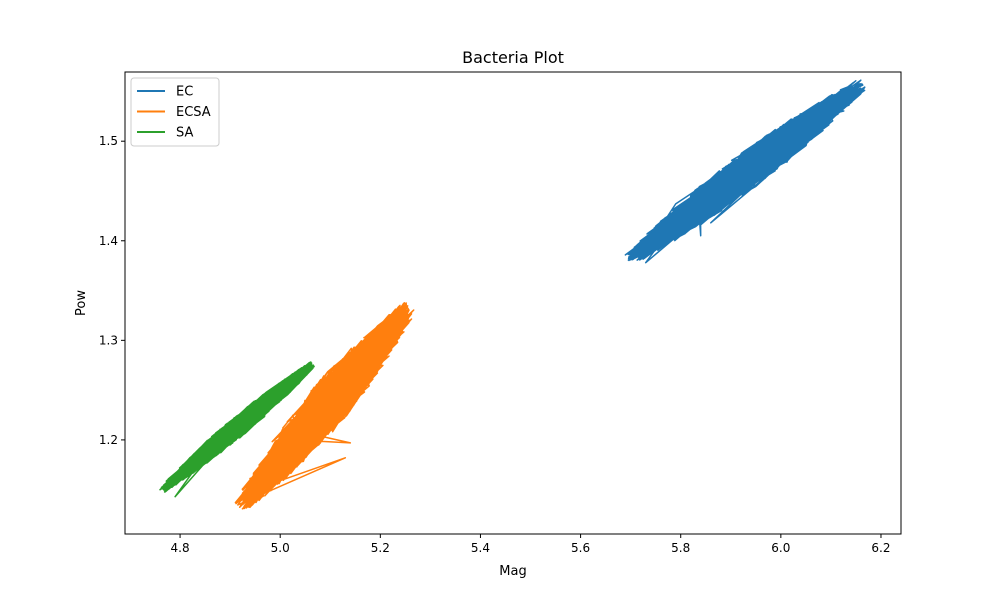  I want to click on x-tick-label: 5.2, so click(380, 548).